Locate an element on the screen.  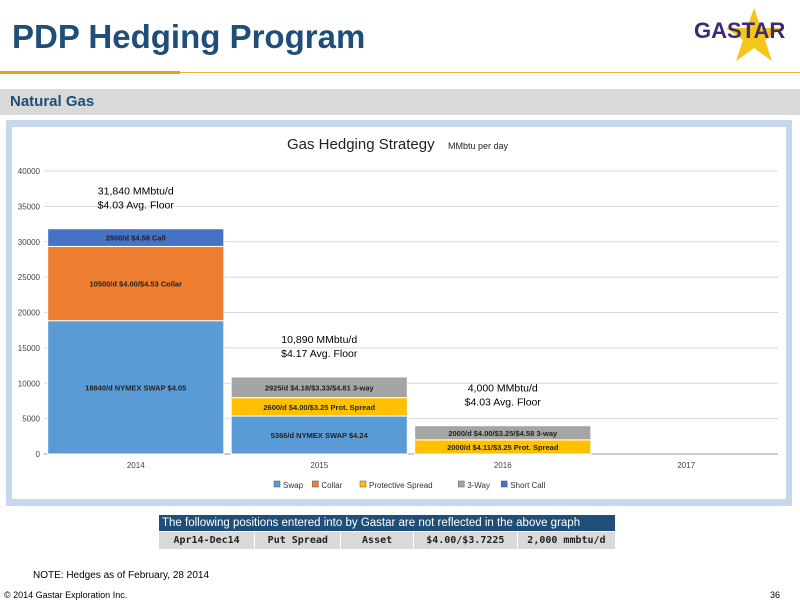
bar-data-label: 18840/d NYMEX SWAP $4.05 is located at coordinates (135, 387).